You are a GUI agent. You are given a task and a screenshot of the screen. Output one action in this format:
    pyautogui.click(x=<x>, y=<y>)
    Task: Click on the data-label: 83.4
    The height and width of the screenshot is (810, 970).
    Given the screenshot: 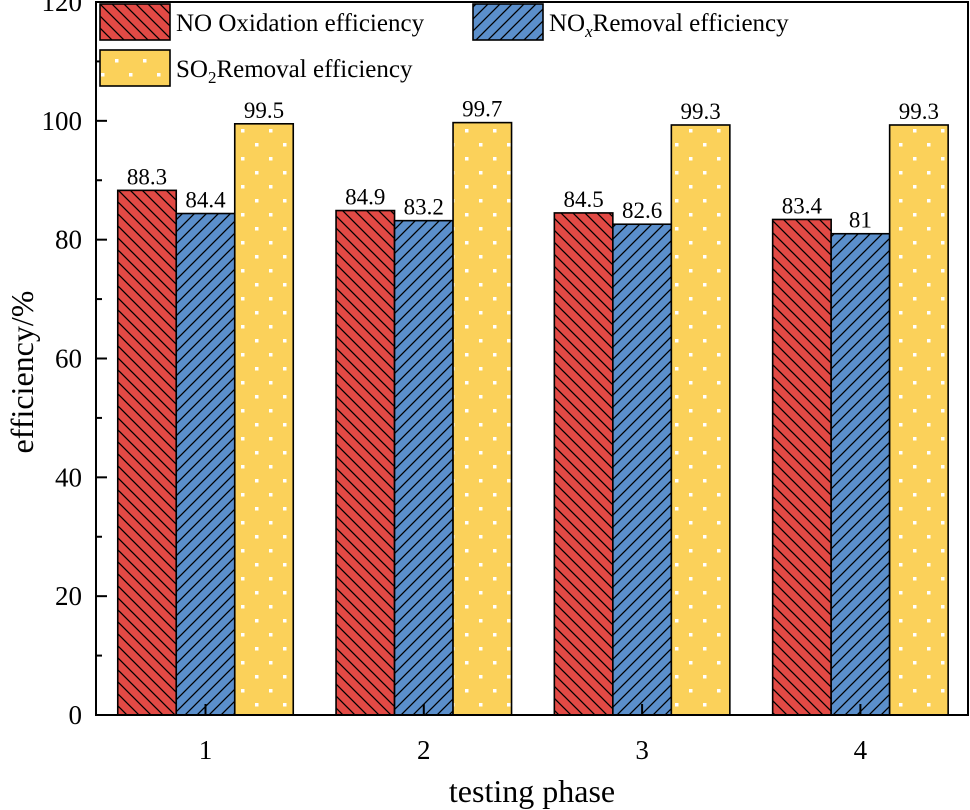 What is the action you would take?
    pyautogui.click(x=802, y=205)
    